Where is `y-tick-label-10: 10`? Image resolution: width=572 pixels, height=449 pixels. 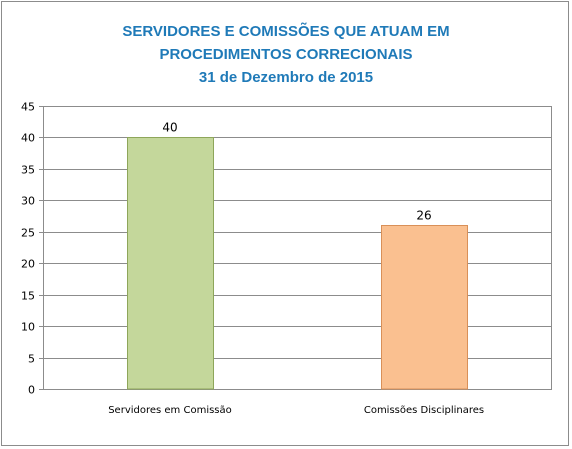 y-tick-label-10: 10 is located at coordinates (28, 327).